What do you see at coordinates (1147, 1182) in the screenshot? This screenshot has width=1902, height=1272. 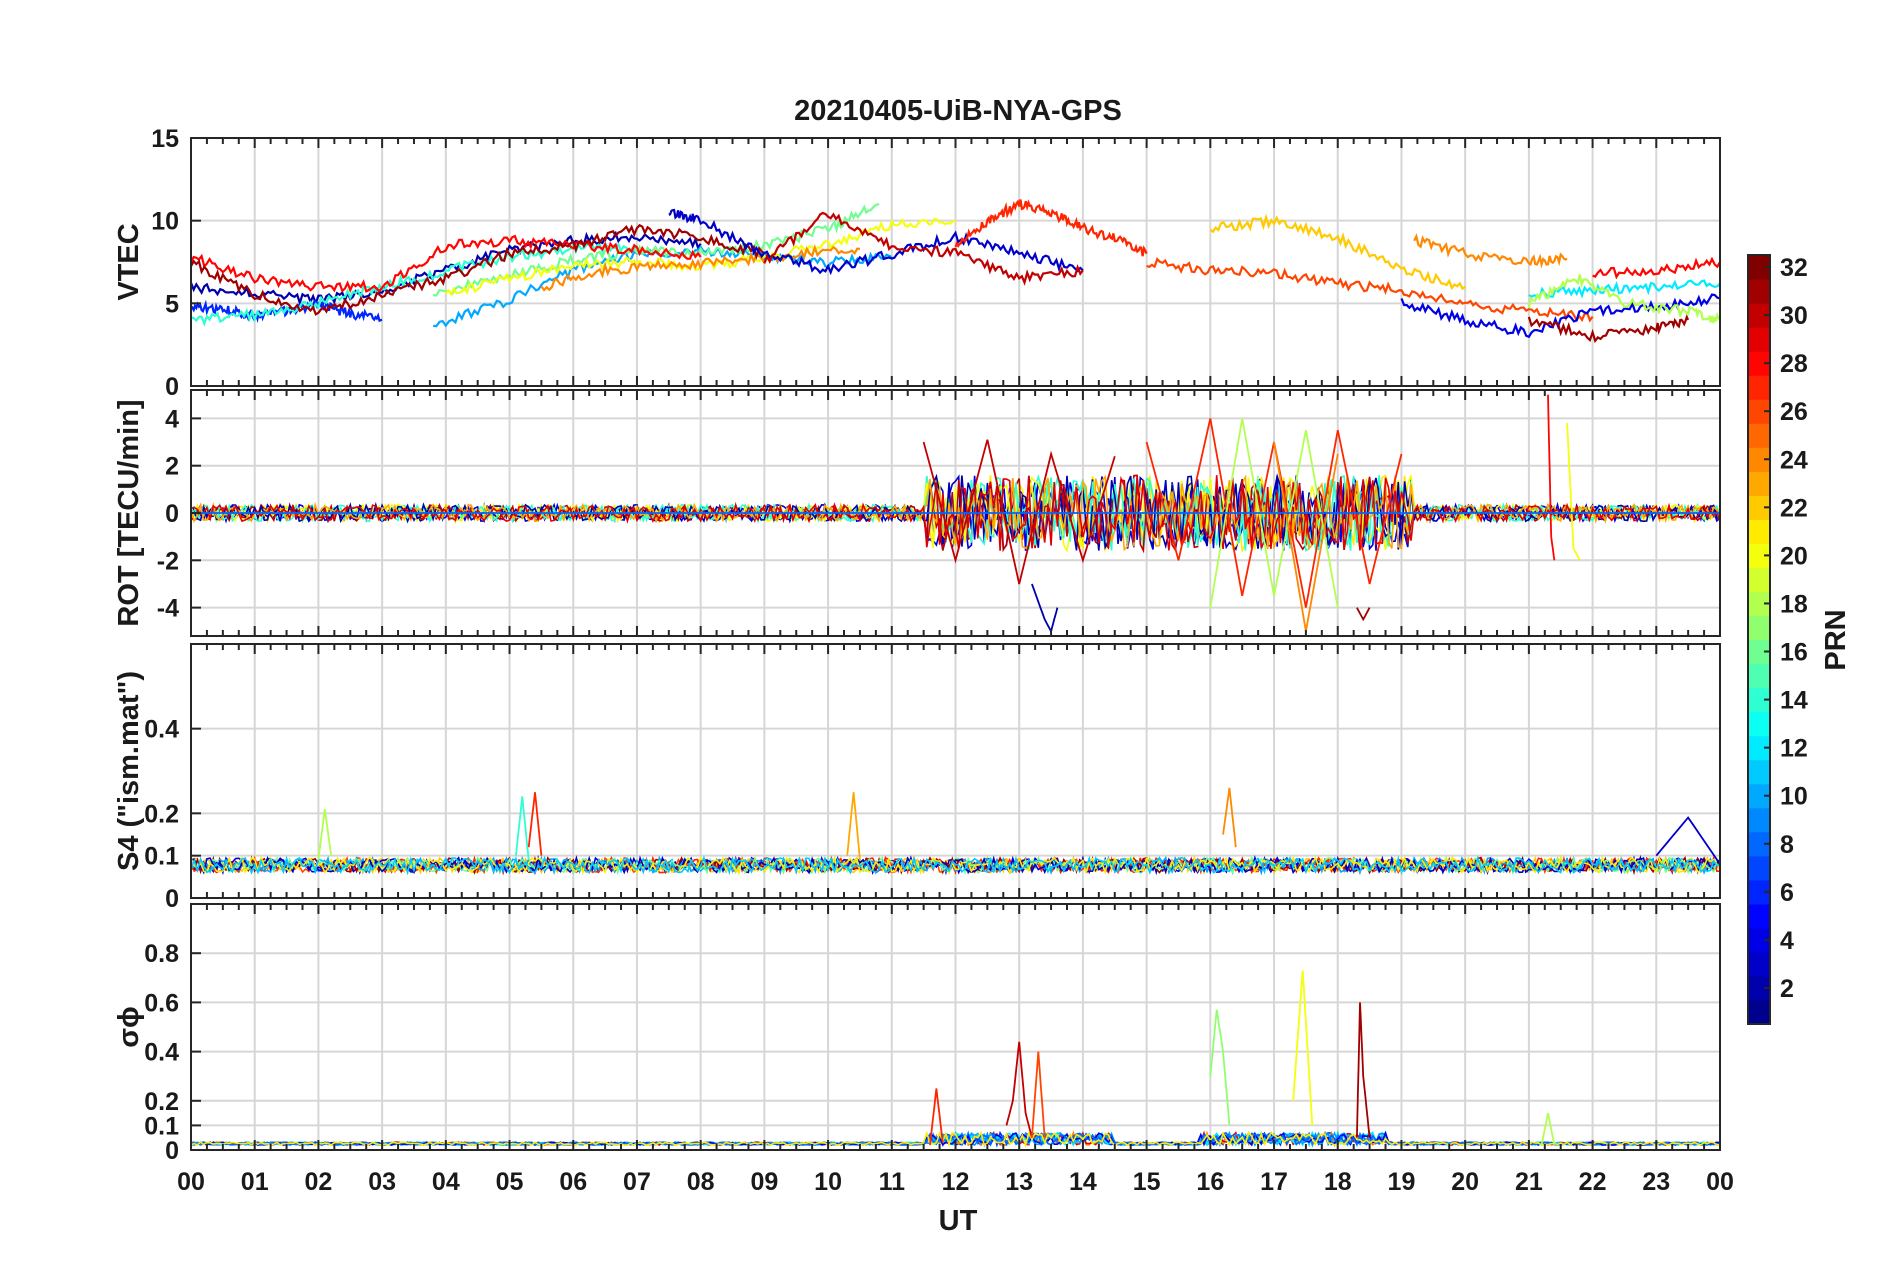 I see `x-tick-label: 15` at bounding box center [1147, 1182].